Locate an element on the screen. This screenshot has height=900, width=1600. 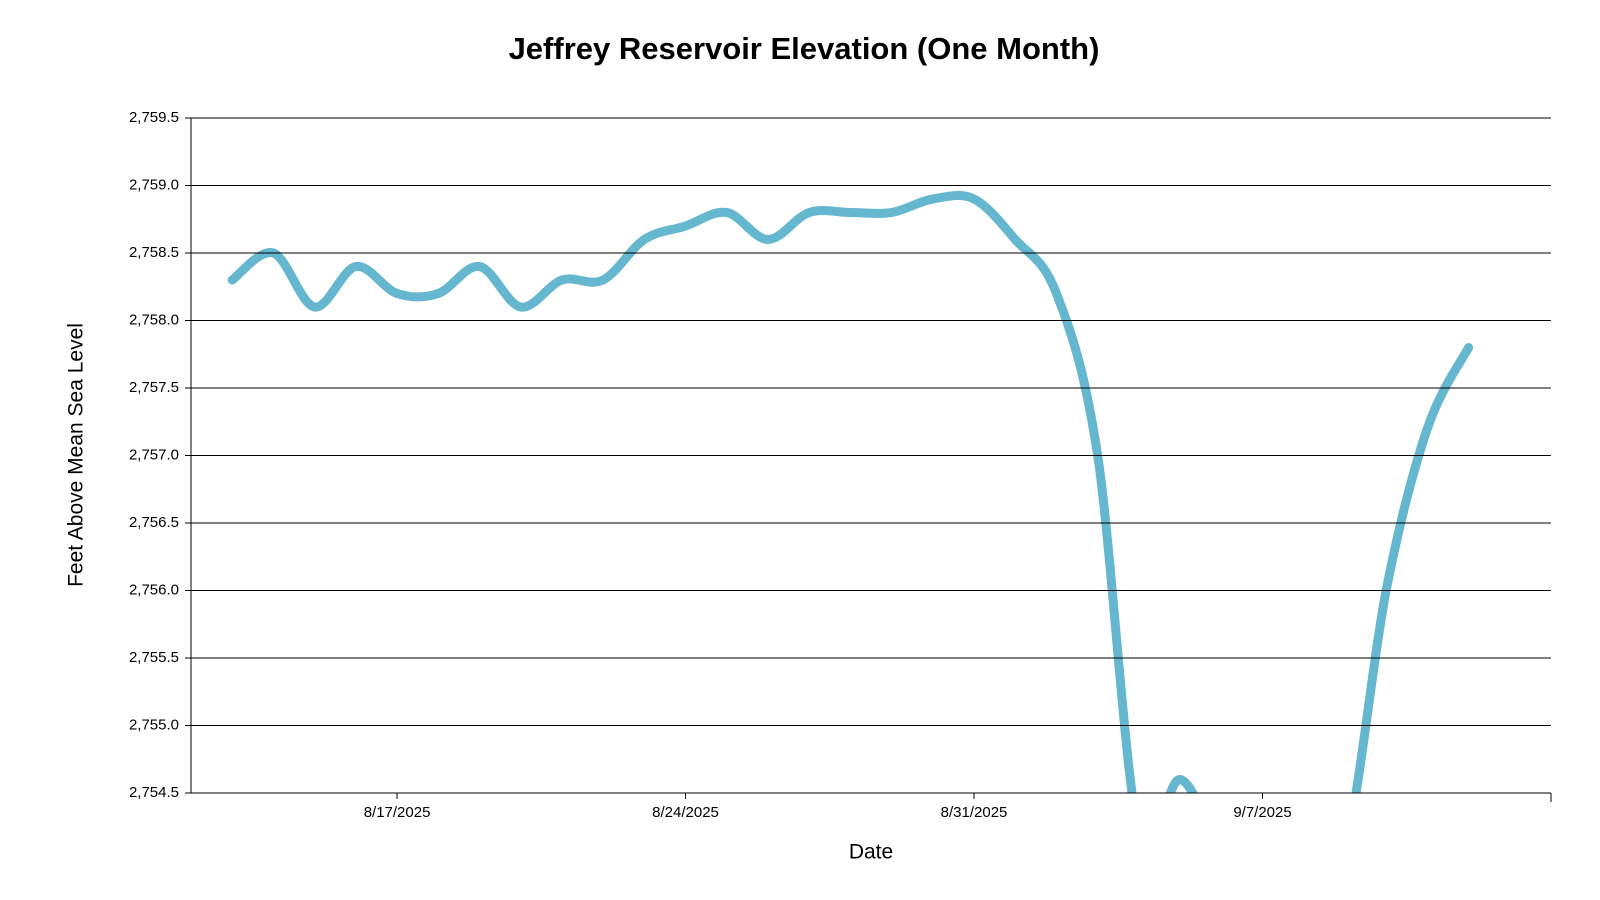
y-tick-label: 2,755.0 is located at coordinates (154, 724).